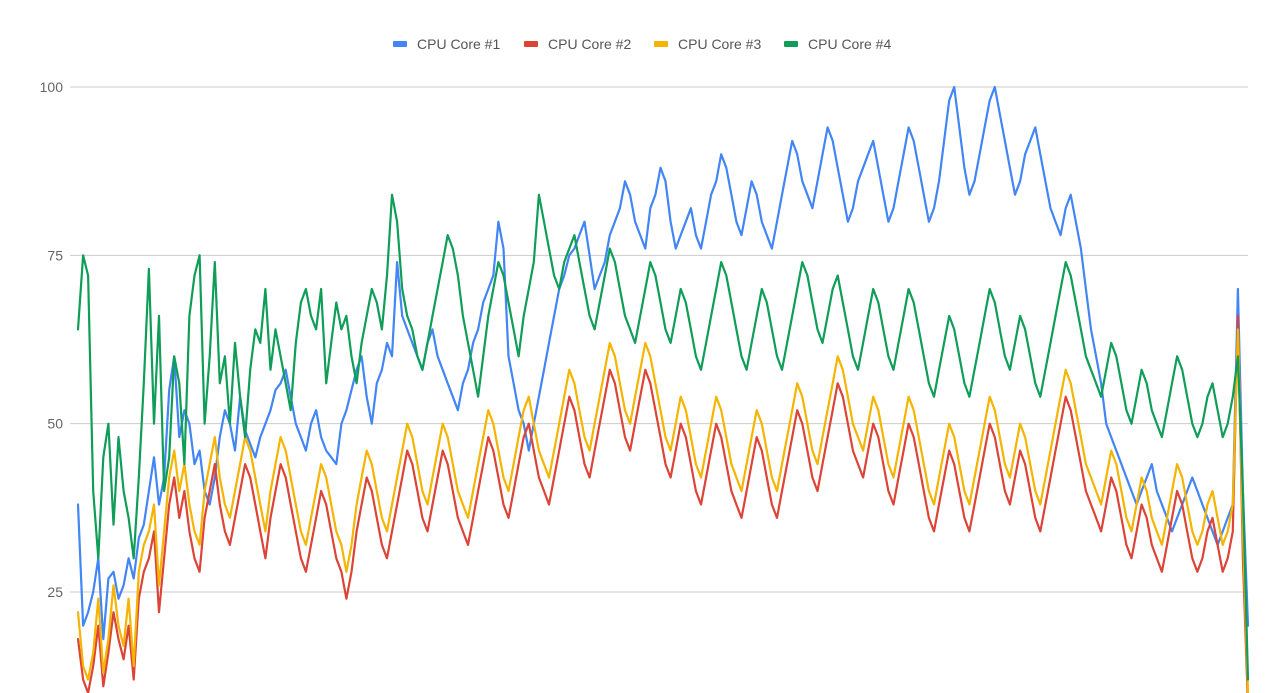  I want to click on y-tick-label: 50, so click(55, 424).